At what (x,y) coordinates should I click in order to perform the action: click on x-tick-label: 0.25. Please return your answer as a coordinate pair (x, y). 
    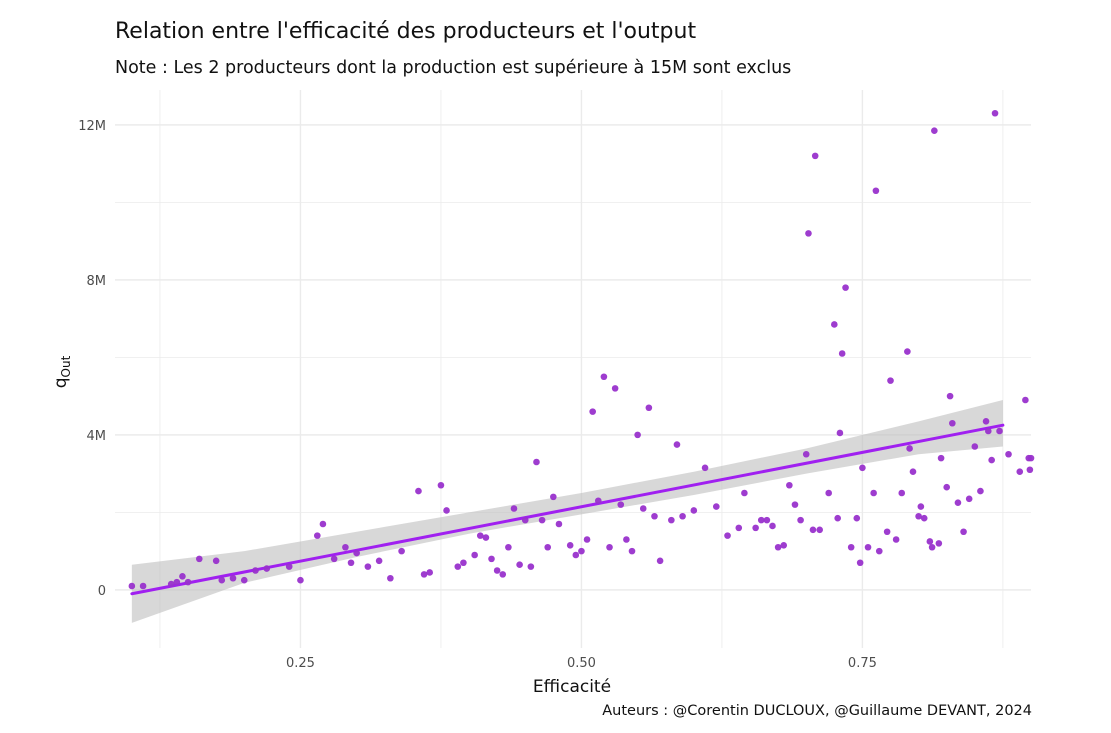
    Looking at the image, I should click on (300, 663).